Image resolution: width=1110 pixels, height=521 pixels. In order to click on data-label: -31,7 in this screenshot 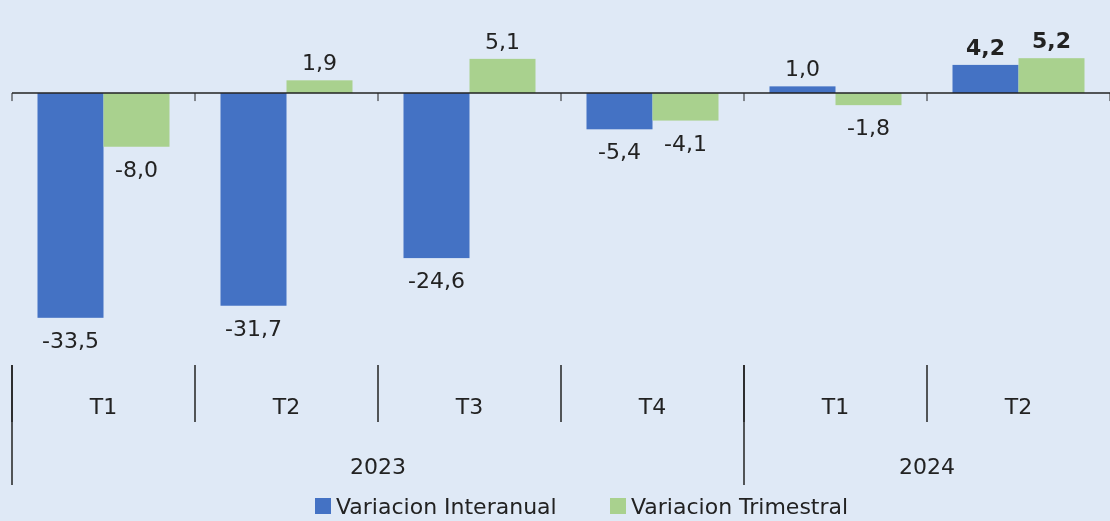, I will do `click(253, 328)`.